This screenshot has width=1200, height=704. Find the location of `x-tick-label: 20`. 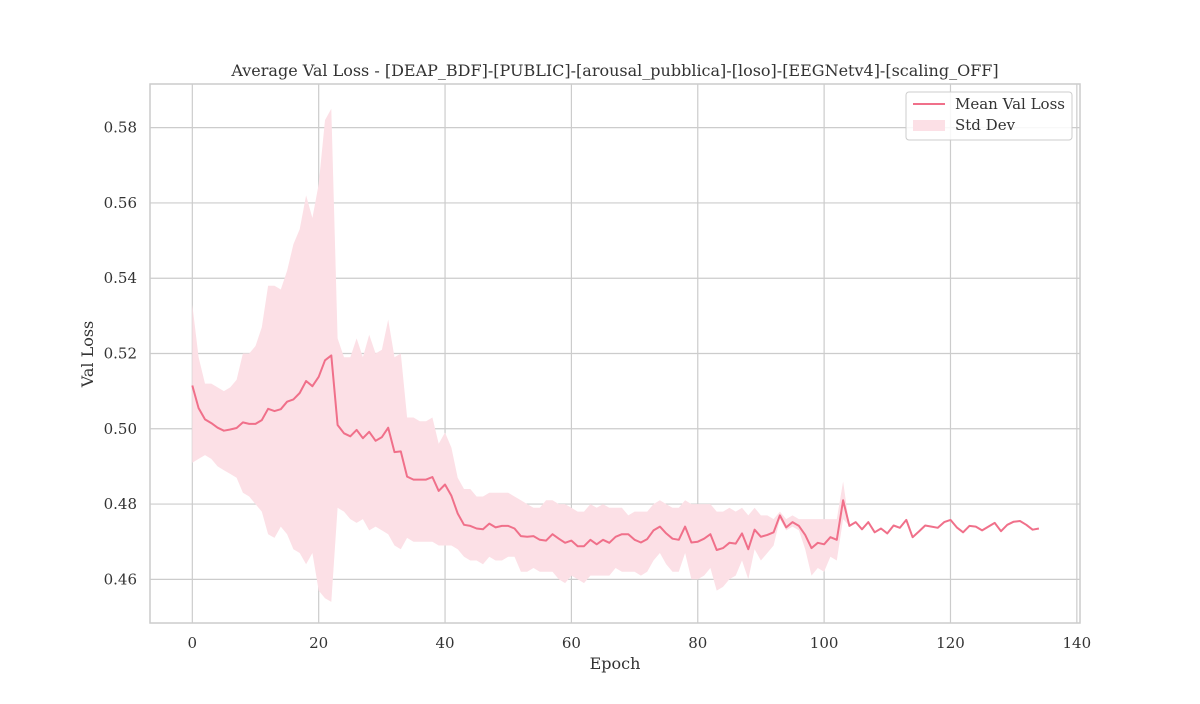

x-tick-label: 20 is located at coordinates (318, 643).